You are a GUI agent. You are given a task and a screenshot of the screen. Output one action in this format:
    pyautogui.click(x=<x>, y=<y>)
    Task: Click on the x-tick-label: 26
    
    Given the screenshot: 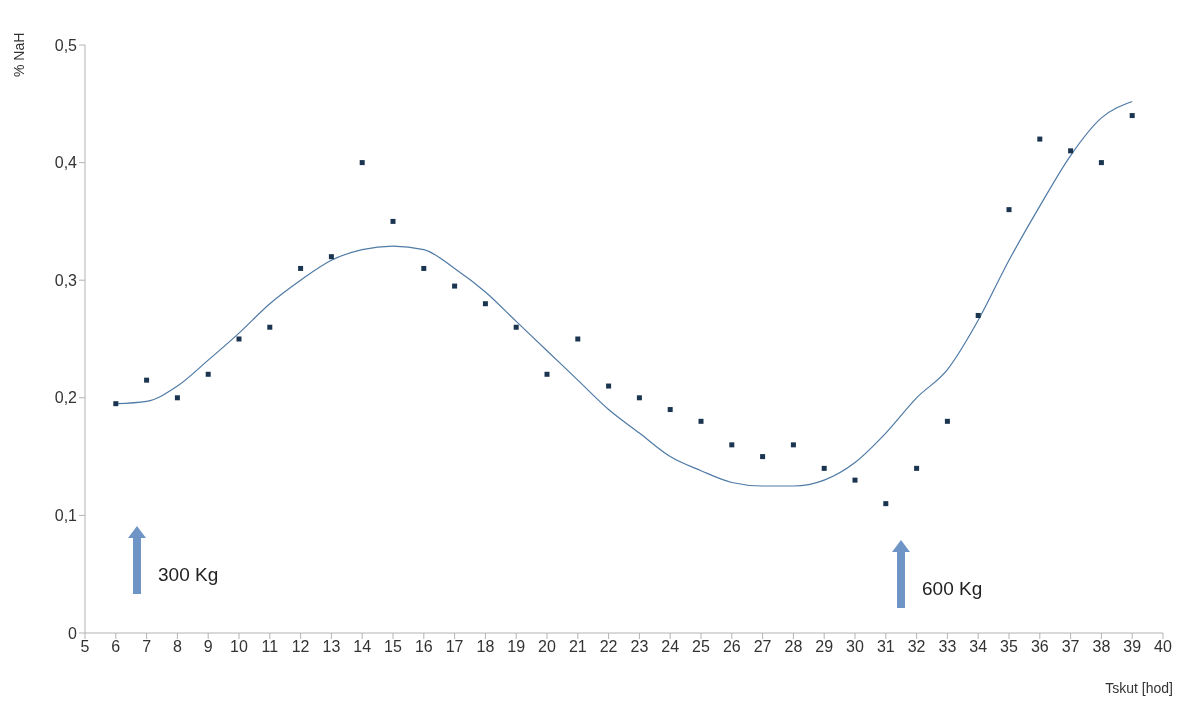 What is the action you would take?
    pyautogui.click(x=731, y=647)
    